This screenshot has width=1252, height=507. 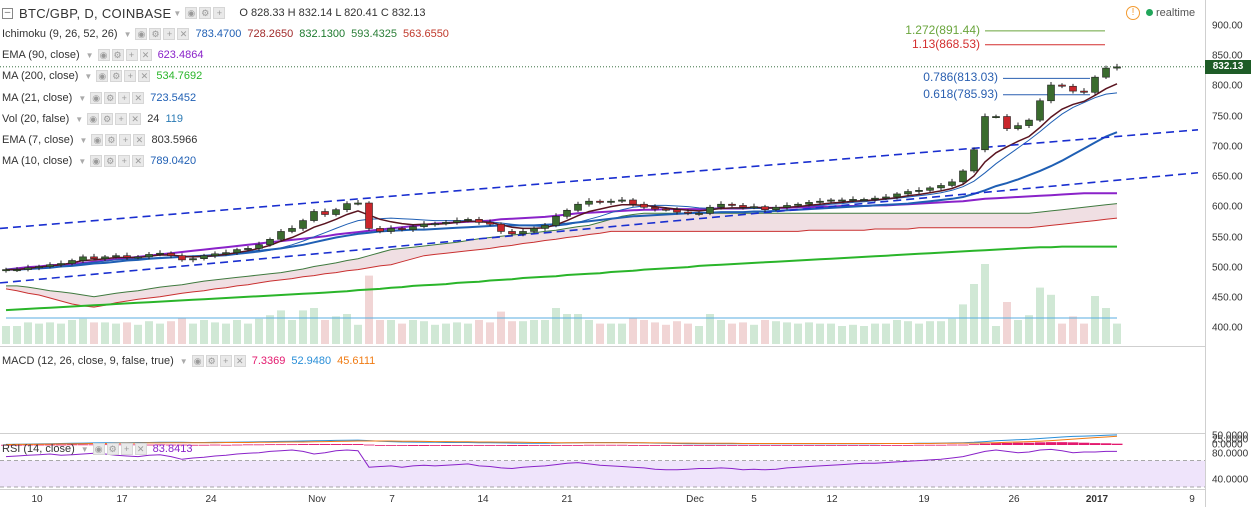 I want to click on macd-tick-label: 0.0000, so click(x=1227, y=445).